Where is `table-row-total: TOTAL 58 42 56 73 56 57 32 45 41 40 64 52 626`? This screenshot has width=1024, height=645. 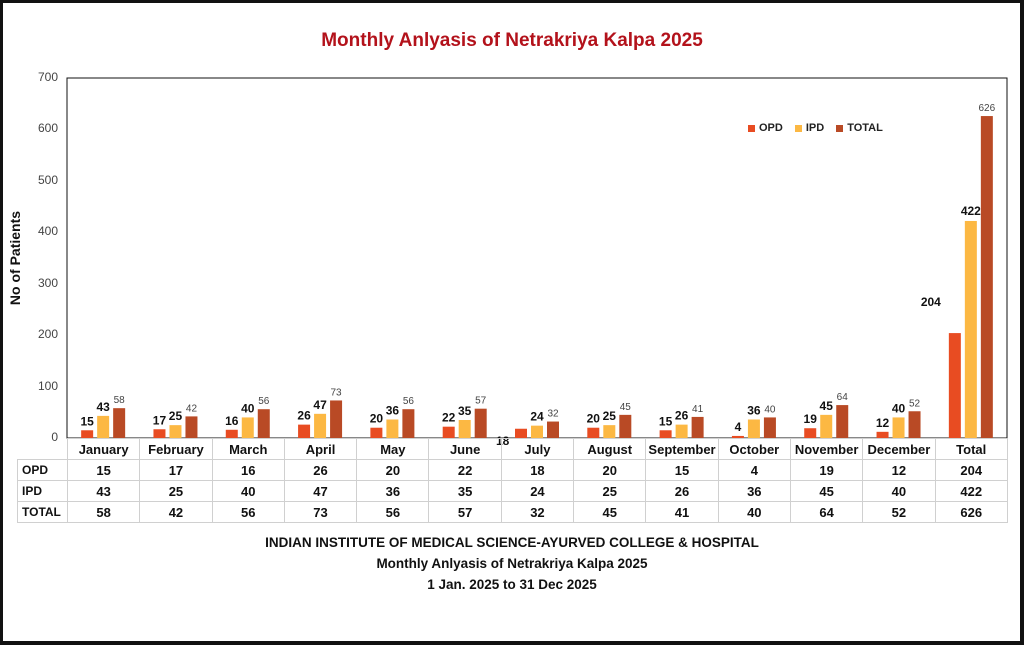
table-row-total: TOTAL 58 42 56 73 56 57 32 45 41 40 64 52 626 is located at coordinates (513, 512).